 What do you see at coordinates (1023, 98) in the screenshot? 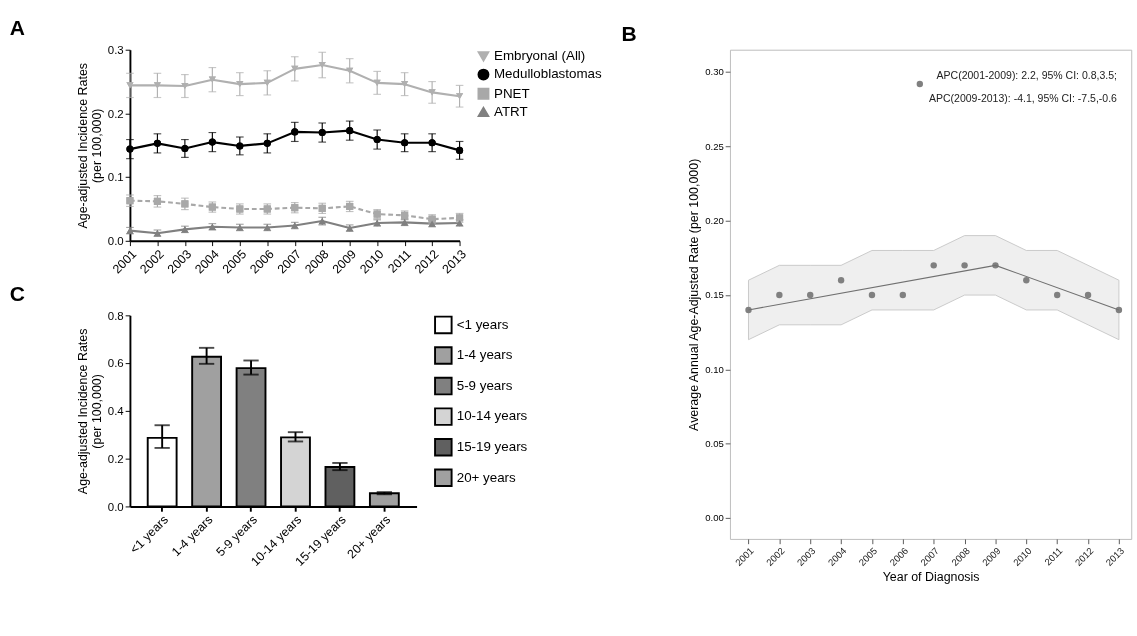
I see `annotation: APC(2009-2013): -4.1, 95% CI: -7.5,-0.6` at bounding box center [1023, 98].